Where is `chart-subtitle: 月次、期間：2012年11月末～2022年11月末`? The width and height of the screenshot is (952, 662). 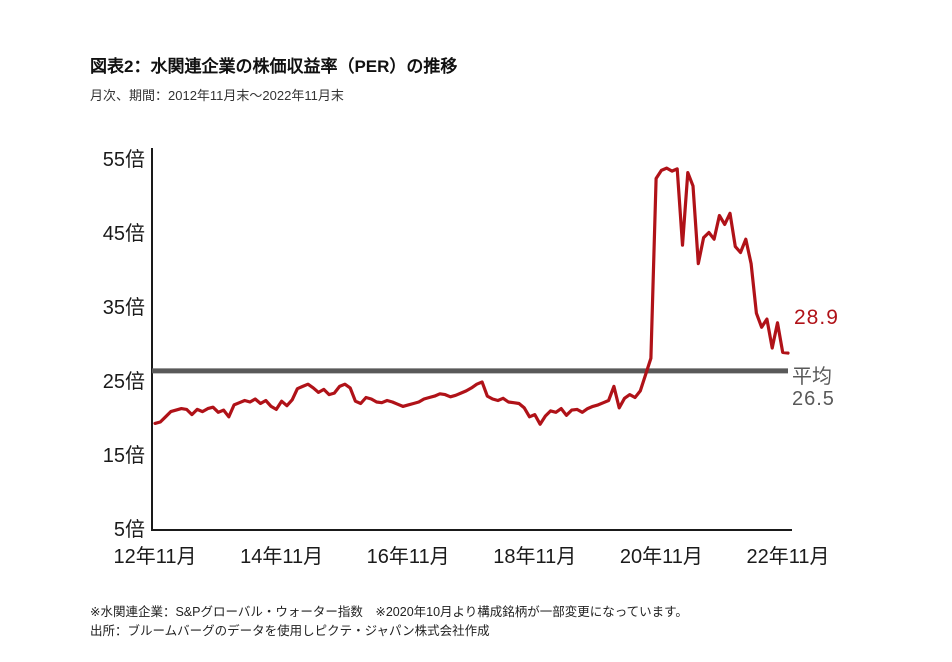
chart-subtitle: 月次、期間：2012年11月末～2022年11月末 is located at coordinates (217, 95).